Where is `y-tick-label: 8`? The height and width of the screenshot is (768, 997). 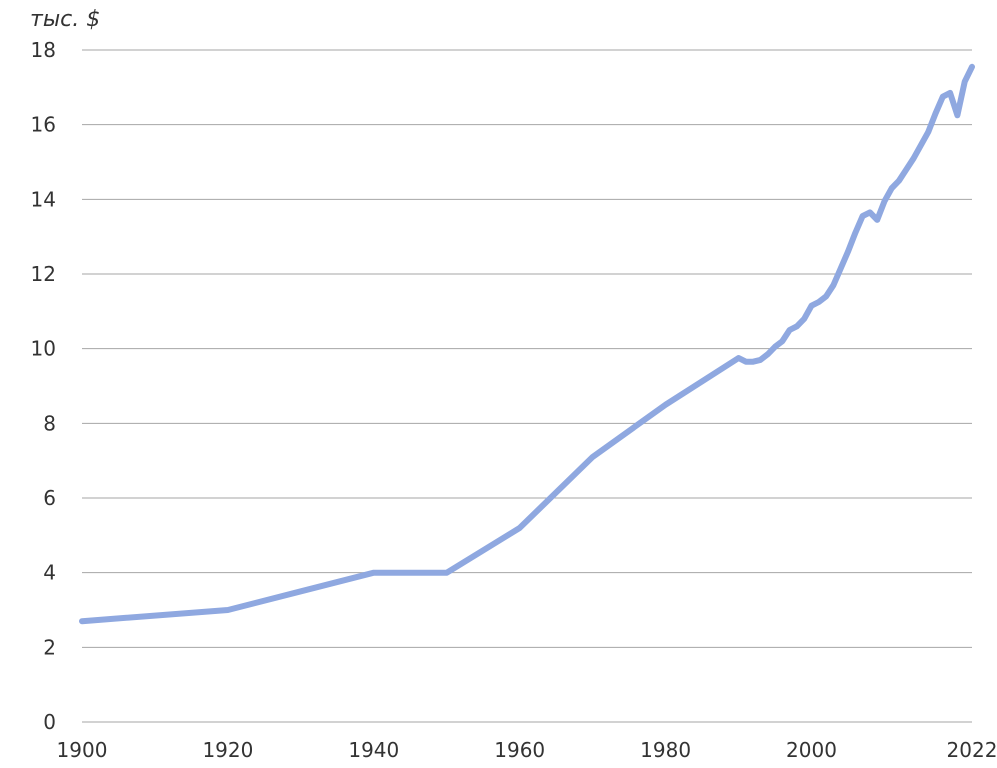
y-tick-label: 8 is located at coordinates (49, 423).